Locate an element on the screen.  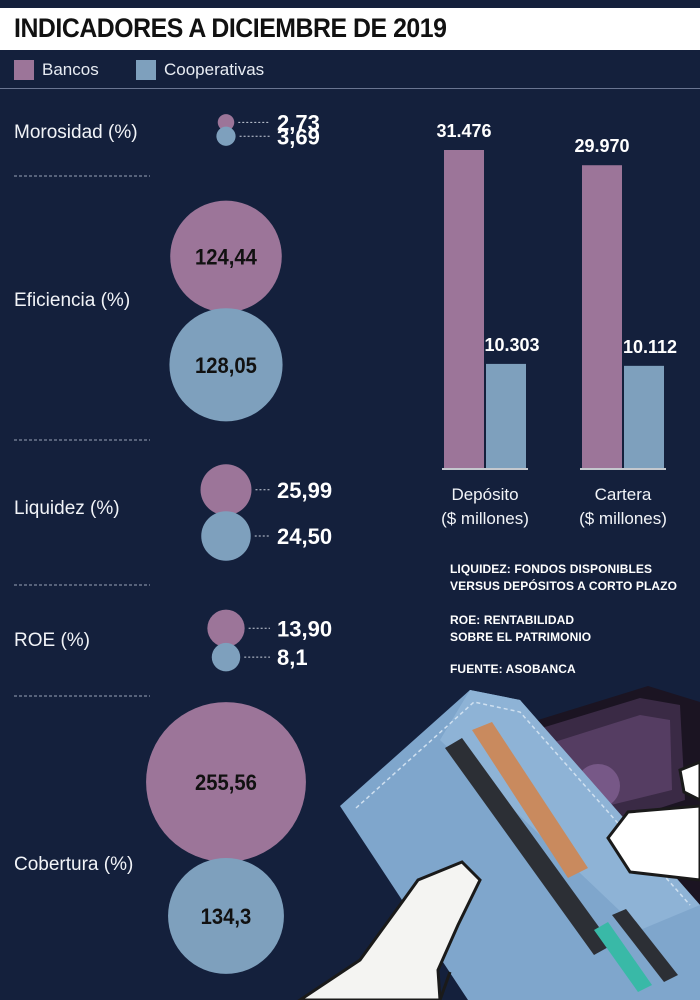
bubble-bancos-morosidad is located at coordinates (226, 122).